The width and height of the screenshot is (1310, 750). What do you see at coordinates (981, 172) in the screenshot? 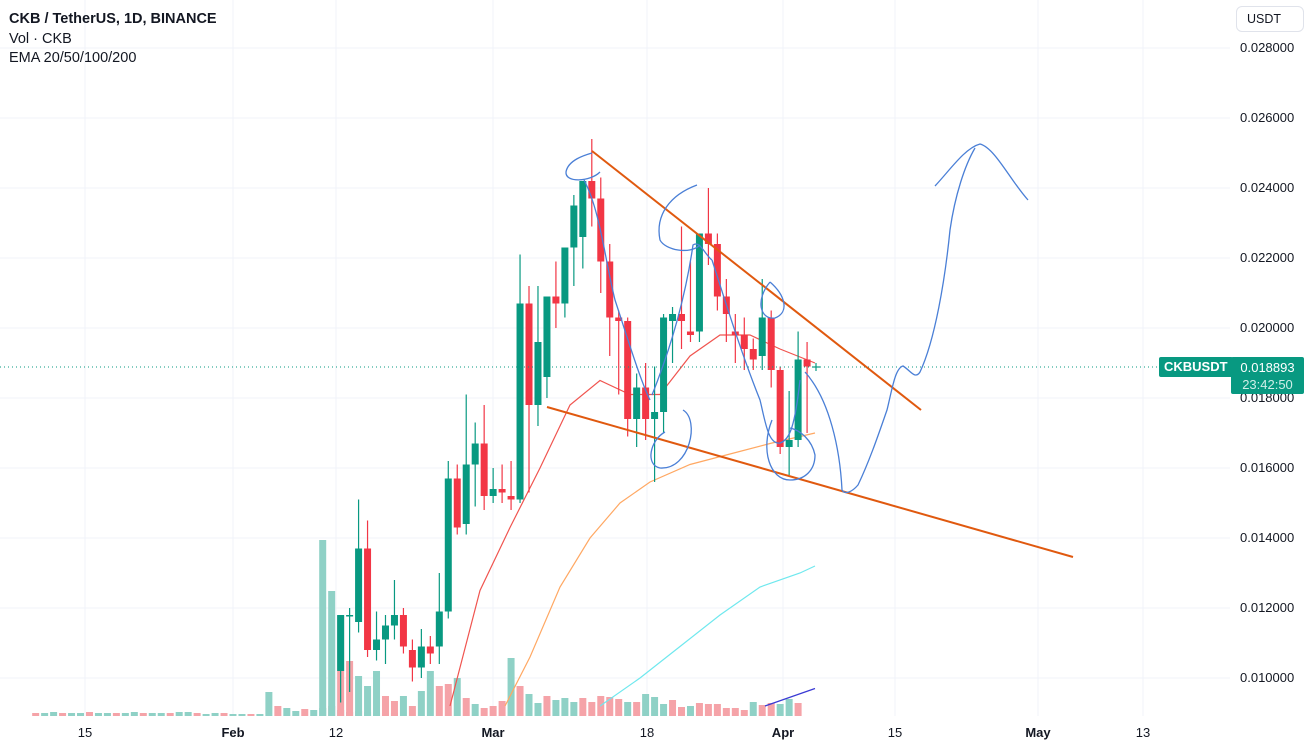
I see `arrow-head` at bounding box center [981, 172].